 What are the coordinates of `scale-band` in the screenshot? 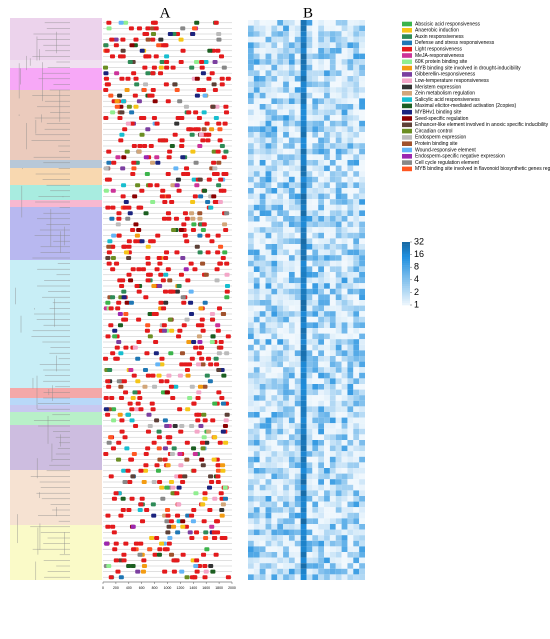 It's located at (406, 274).